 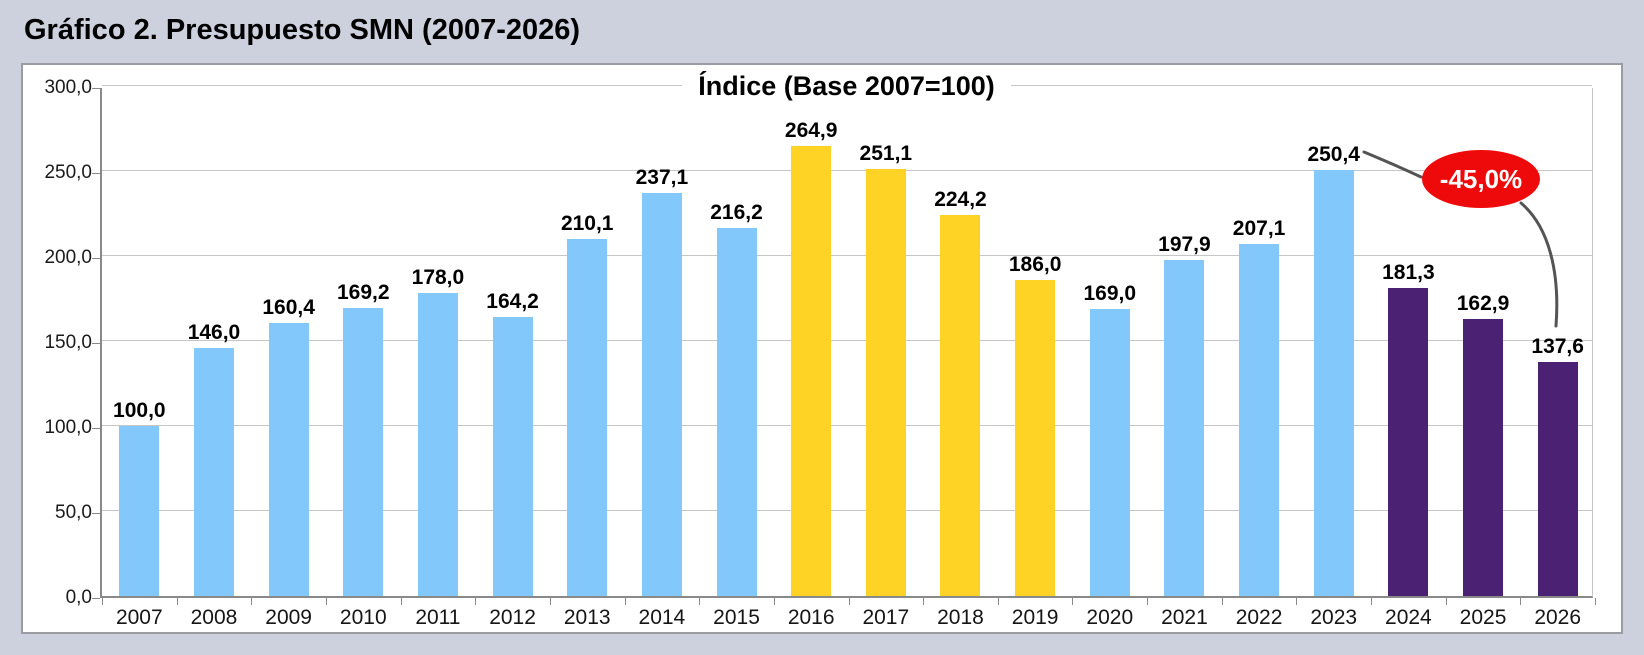 I want to click on annotation-ellipse: -45,0%, so click(x=1481, y=179).